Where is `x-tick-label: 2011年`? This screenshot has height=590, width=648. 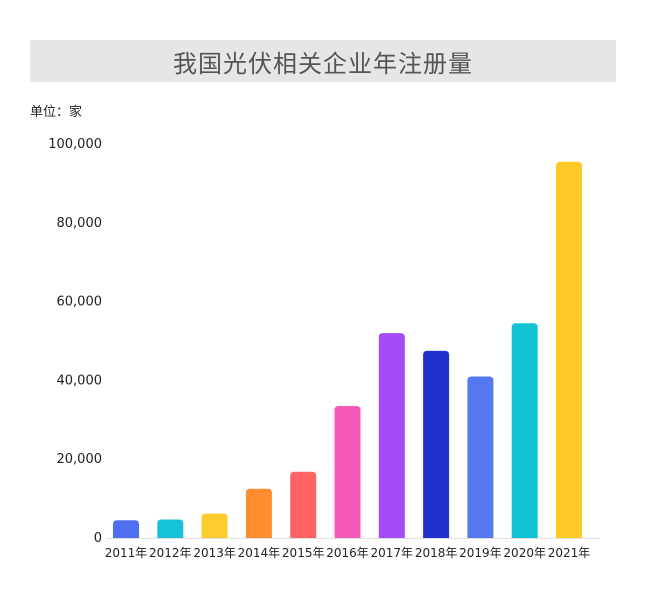 x-tick-label: 2011年 is located at coordinates (126, 553).